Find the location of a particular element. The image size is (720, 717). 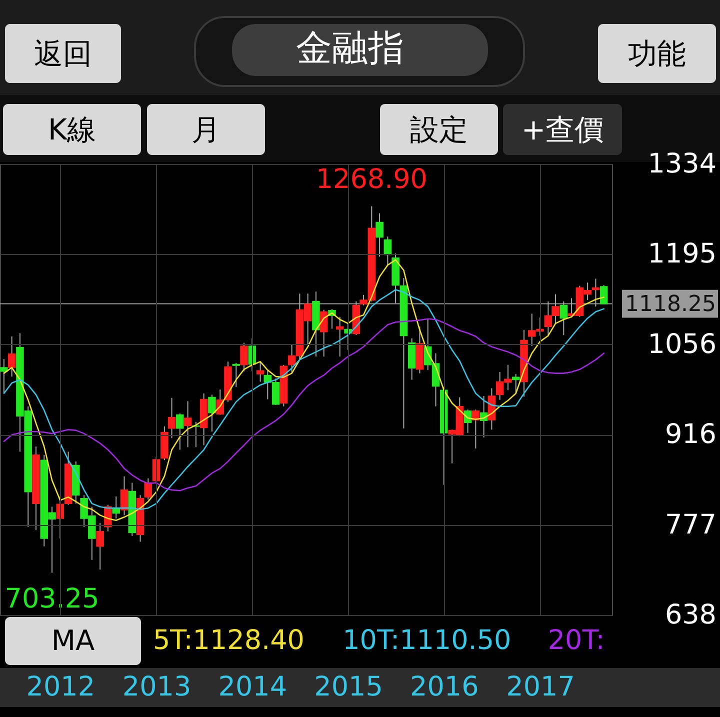

x-tick-label: 2016 is located at coordinates (444, 687).